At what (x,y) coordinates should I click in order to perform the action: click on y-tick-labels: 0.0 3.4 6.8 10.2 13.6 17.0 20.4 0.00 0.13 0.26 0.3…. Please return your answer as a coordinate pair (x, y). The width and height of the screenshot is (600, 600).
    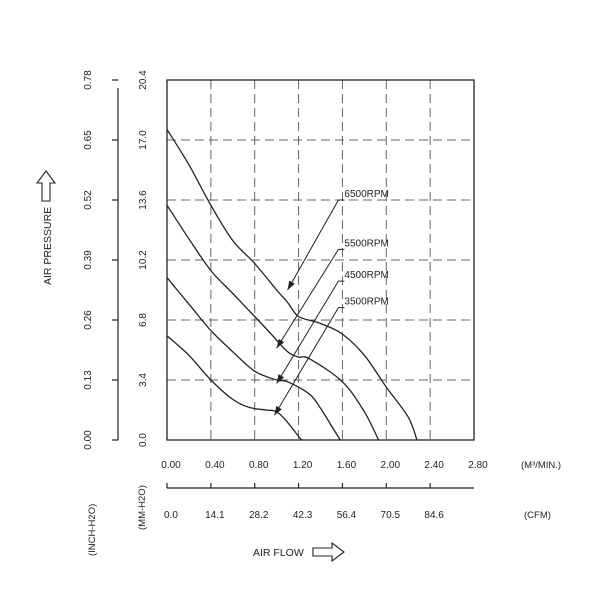
    Looking at the image, I should click on (116, 260).